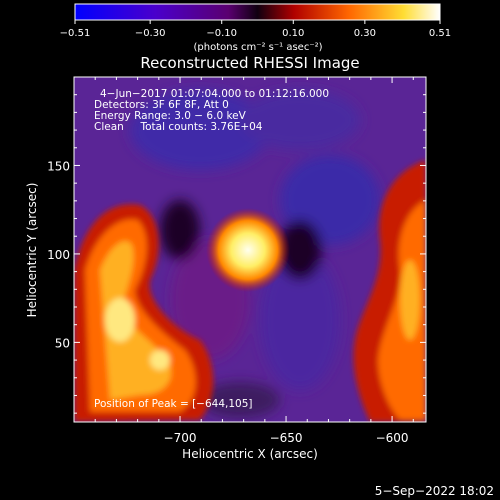  I want to click on info-energy-range: Energy Range: 3.0 − 6.0 keV, so click(170, 116).